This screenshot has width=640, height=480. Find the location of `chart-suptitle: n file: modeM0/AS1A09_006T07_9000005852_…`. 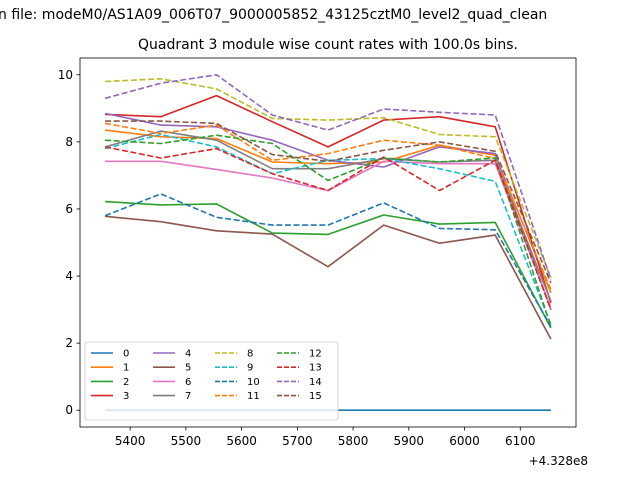

chart-suptitle: n file: modeM0/AS1A09_006T07_9000005852_… is located at coordinates (273, 15).